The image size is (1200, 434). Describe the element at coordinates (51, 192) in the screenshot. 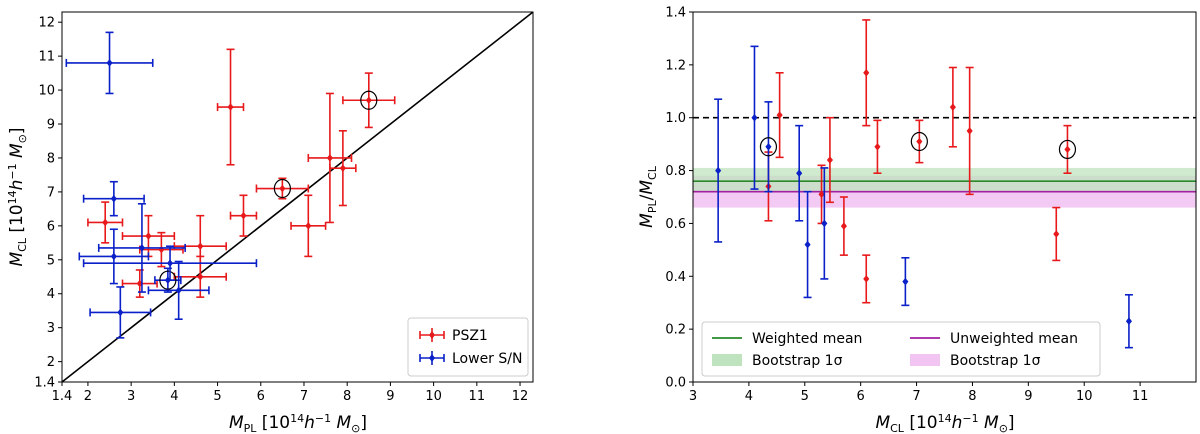

I see `left-ytick-label-6: 7` at that location.